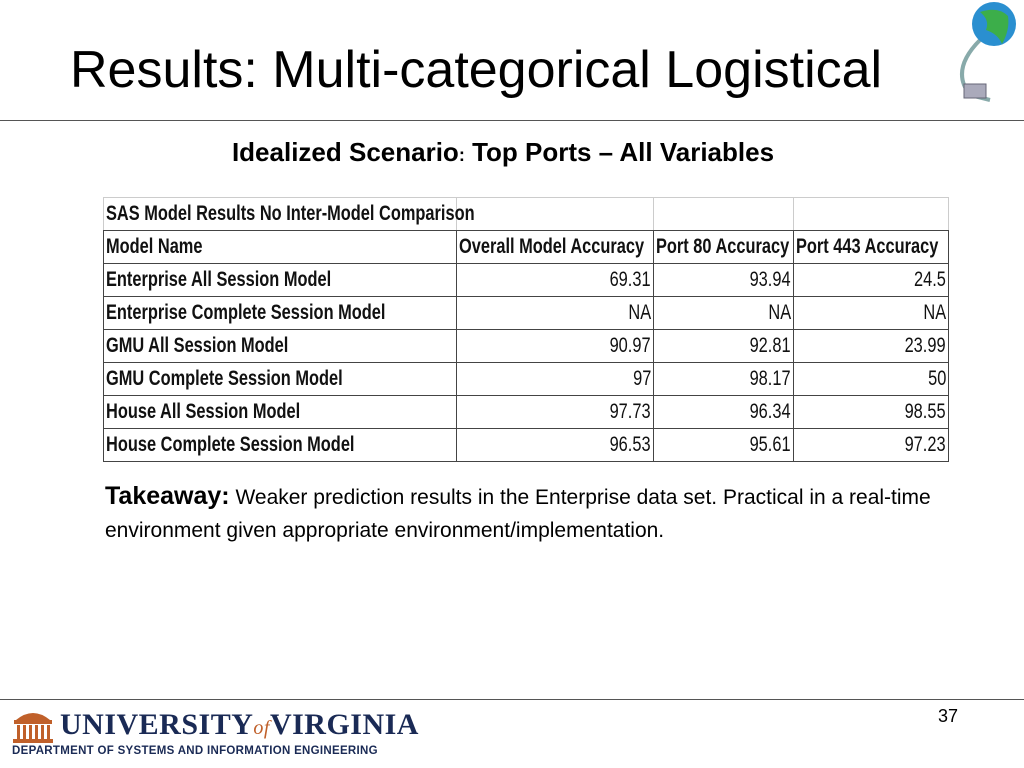 The image size is (1024, 768). What do you see at coordinates (476, 70) in the screenshot?
I see `slide-title: Results: Multi-categorical Logistical` at bounding box center [476, 70].